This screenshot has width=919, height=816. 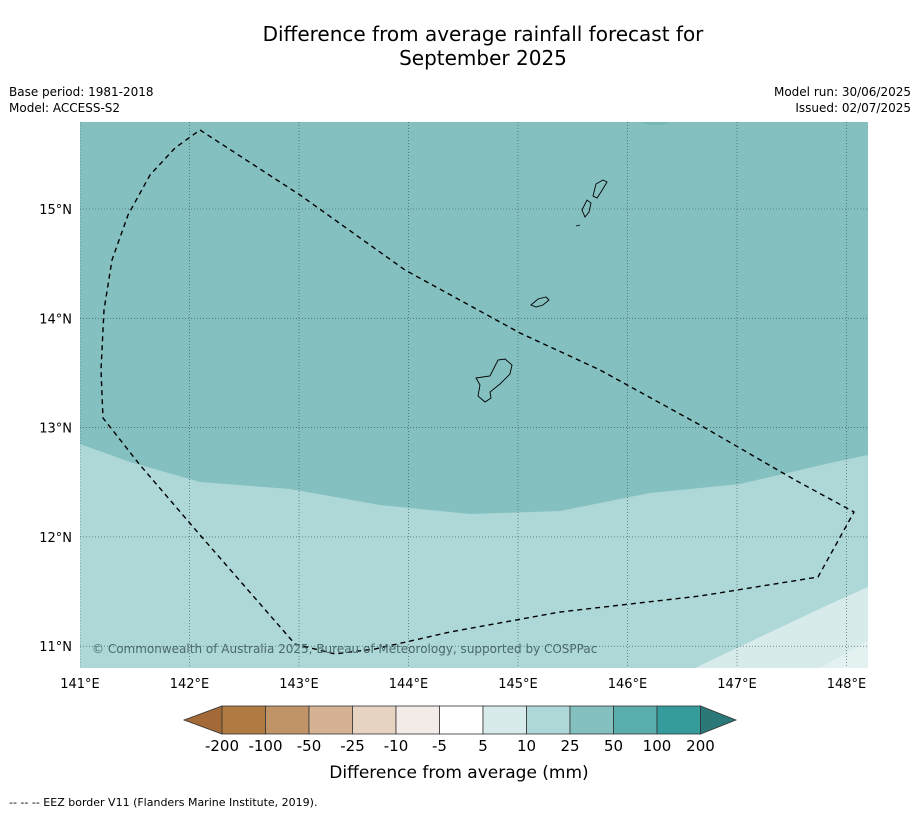 I want to click on meta-left: Base period: 1981-2018 Model: ACCESS-S2, so click(x=81, y=100).